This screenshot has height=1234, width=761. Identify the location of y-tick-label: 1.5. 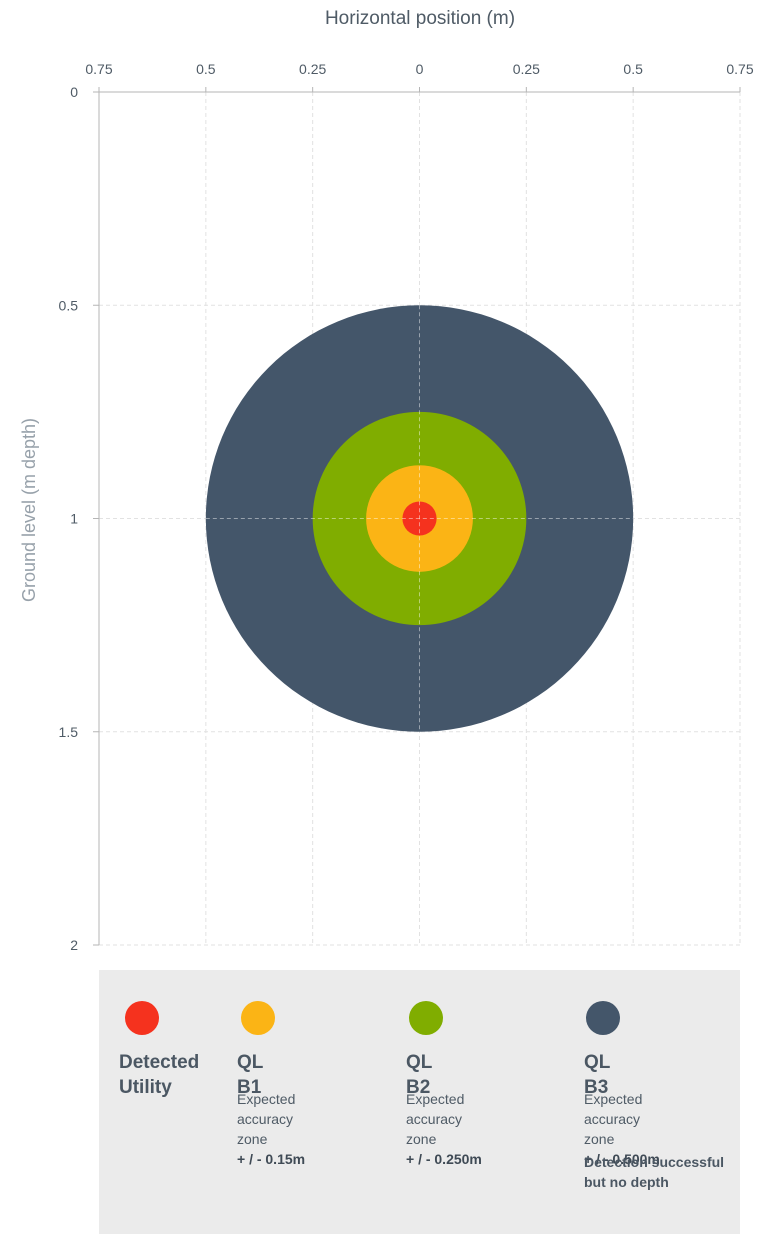
(69, 732).